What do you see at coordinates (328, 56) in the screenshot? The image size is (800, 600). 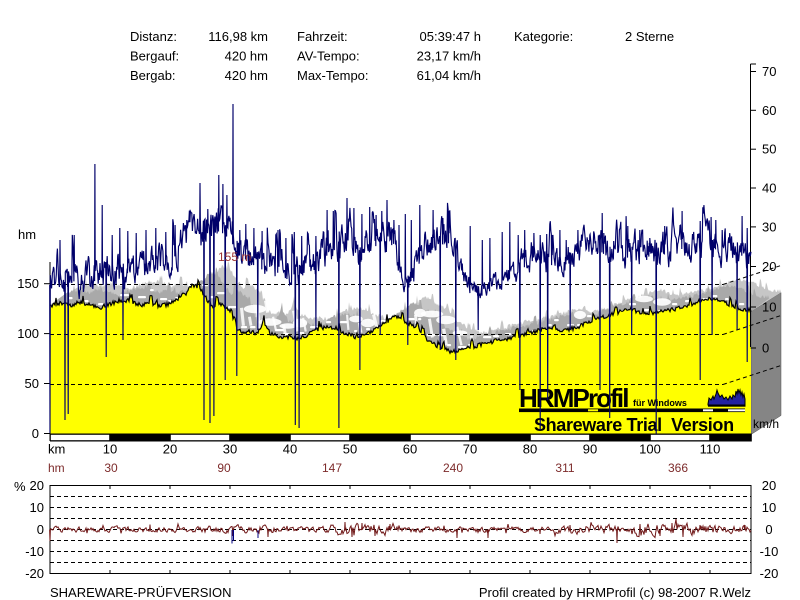 I see `svg-text: AV-Tempo:` at bounding box center [328, 56].